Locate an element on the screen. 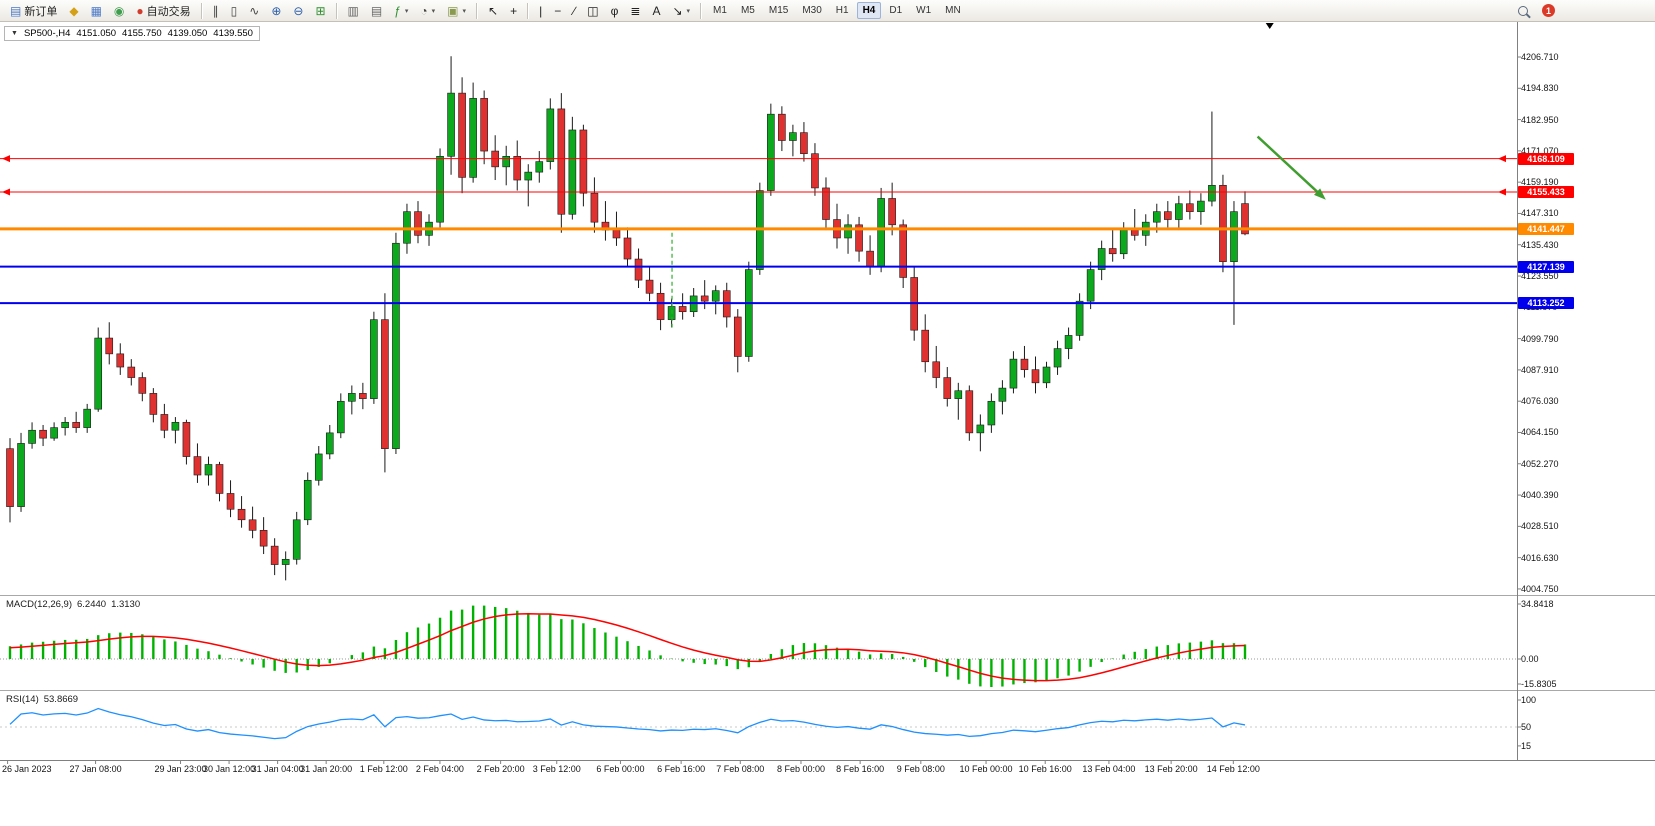  arrow-head is located at coordinates (1319, 194).